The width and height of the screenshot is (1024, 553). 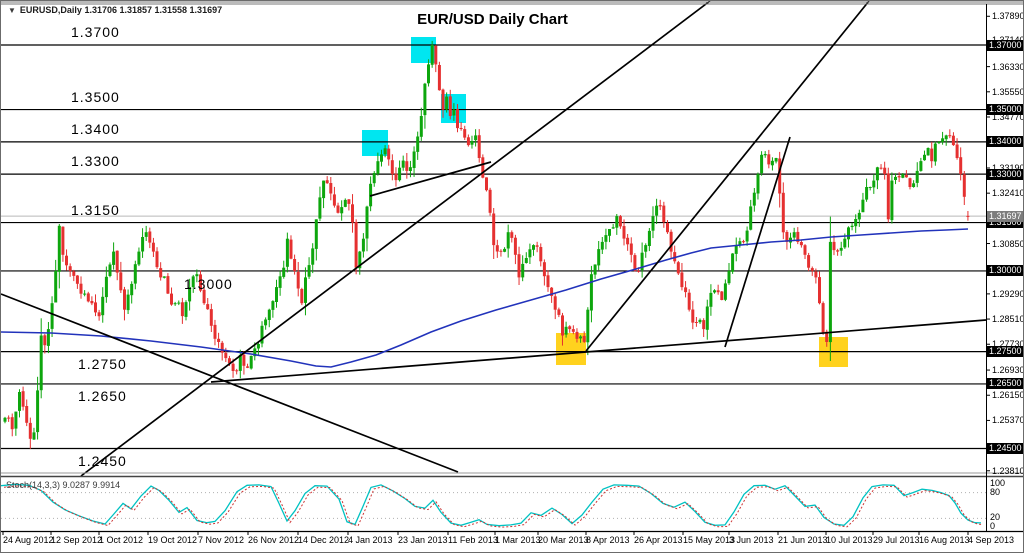 I want to click on price-axis-tick-label: 1.30850, so click(x=1008, y=243).